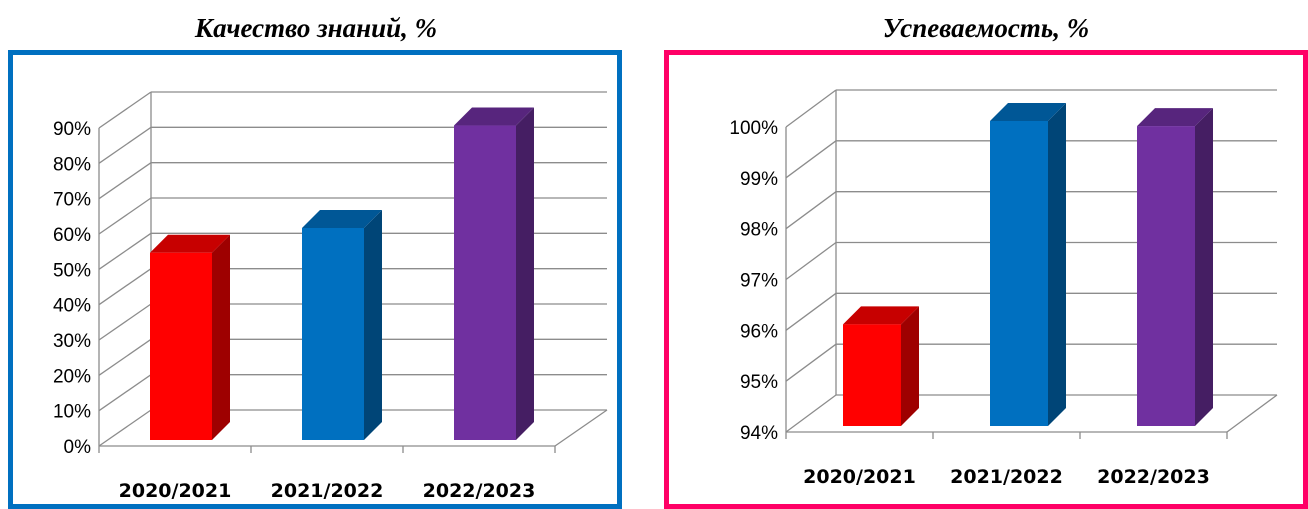 Image resolution: width=1308 pixels, height=509 pixels. What do you see at coordinates (759, 230) in the screenshot?
I see `y-tick-label: 98%` at bounding box center [759, 230].